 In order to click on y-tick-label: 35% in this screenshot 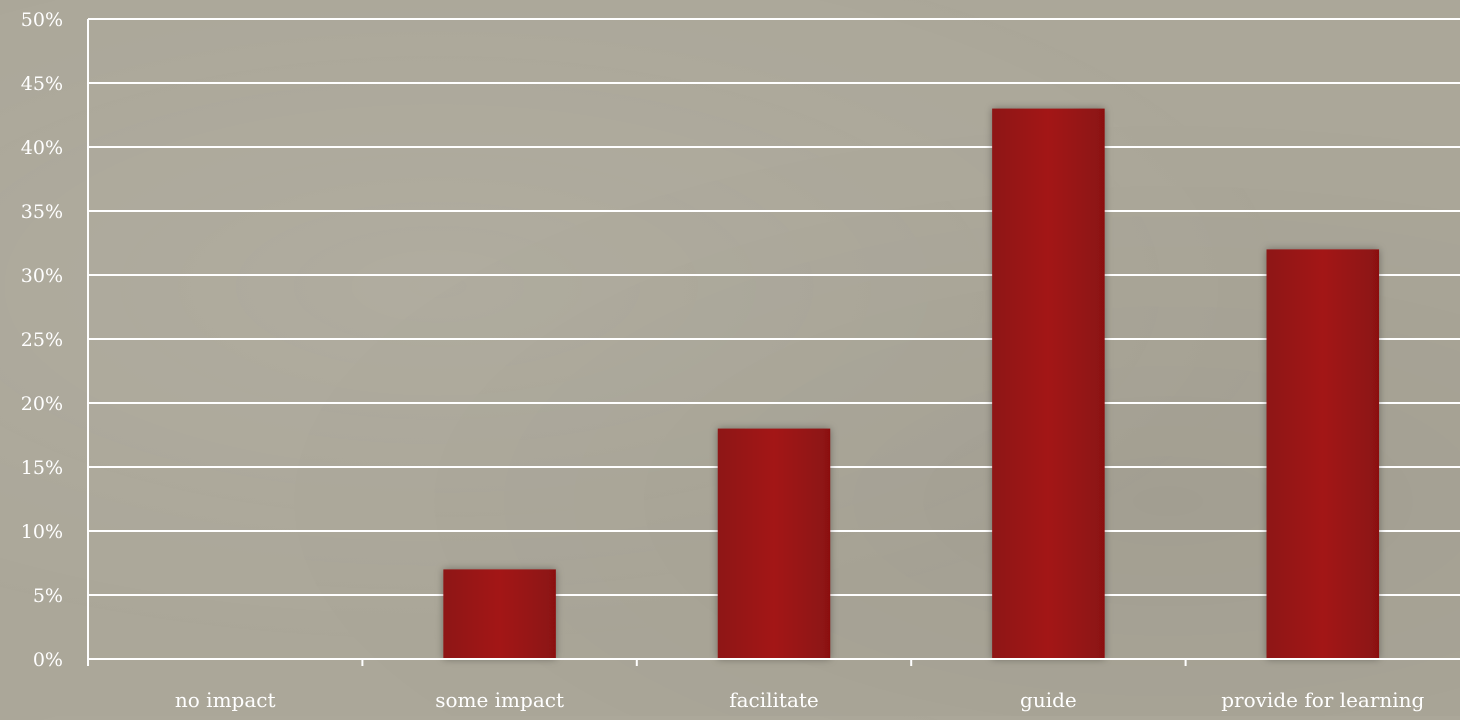, I will do `click(42, 212)`.